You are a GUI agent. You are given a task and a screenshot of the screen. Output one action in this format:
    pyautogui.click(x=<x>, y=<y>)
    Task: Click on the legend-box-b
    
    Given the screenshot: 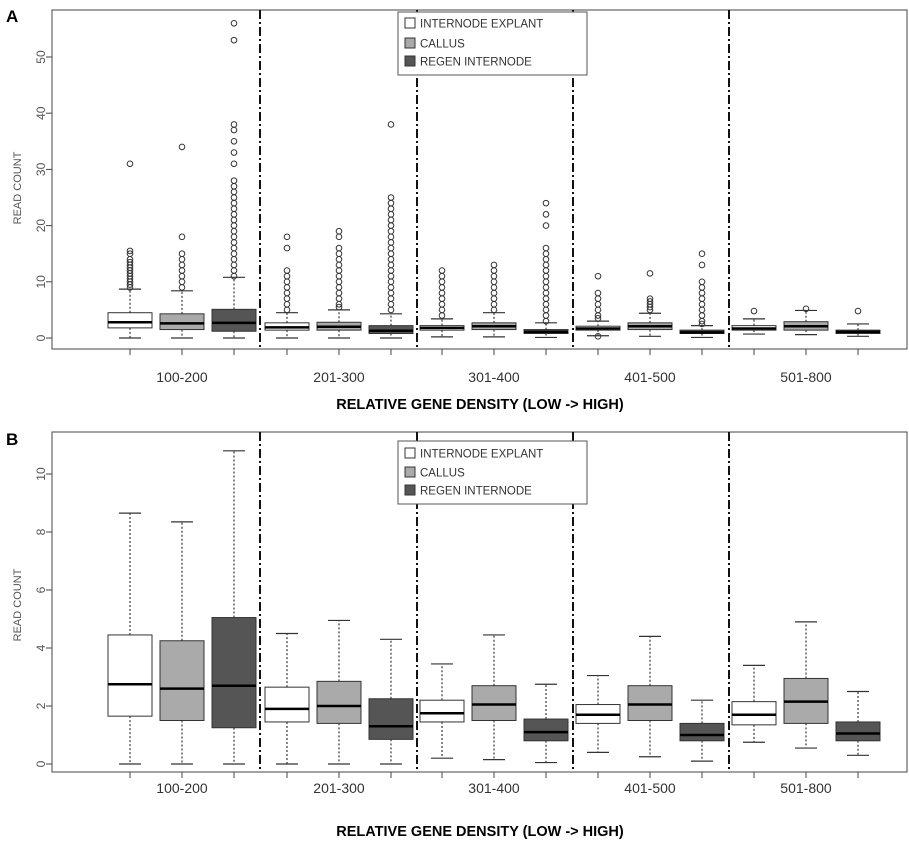 What is the action you would take?
    pyautogui.click(x=492, y=472)
    